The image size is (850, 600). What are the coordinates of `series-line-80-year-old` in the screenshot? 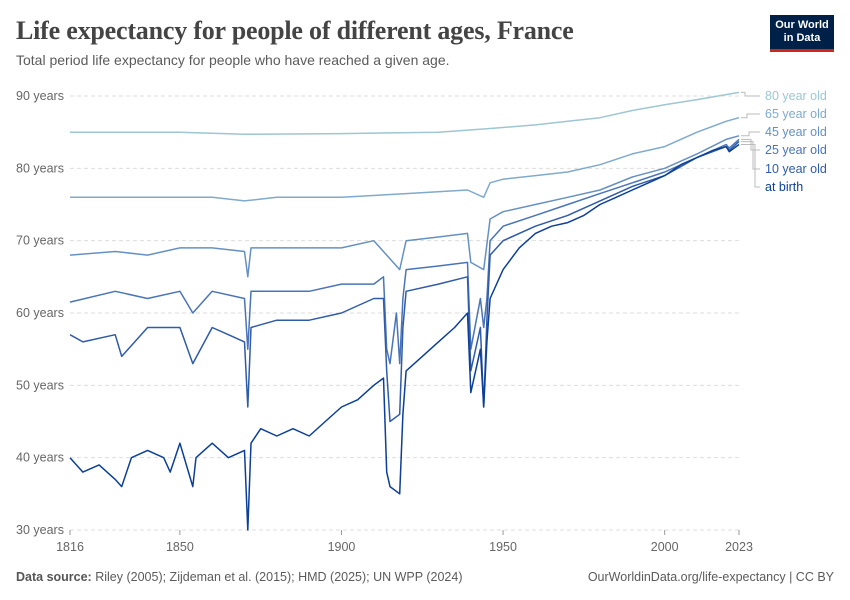 It's located at (405, 113).